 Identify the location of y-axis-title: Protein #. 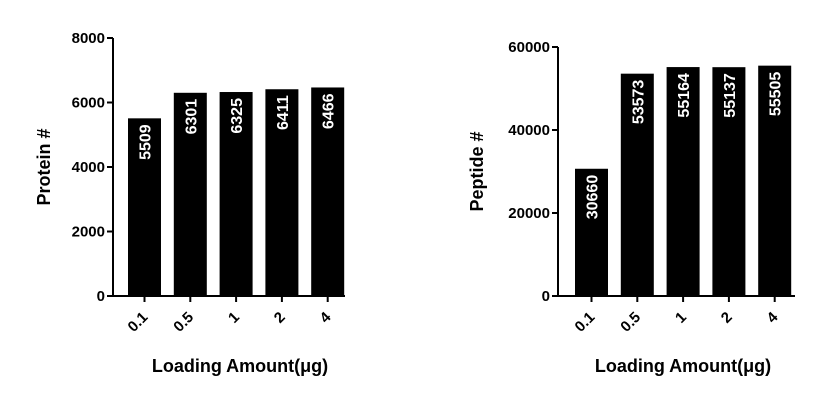
(44, 166).